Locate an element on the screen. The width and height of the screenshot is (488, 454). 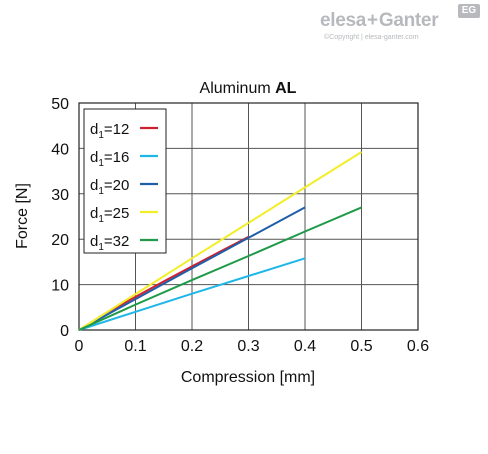
y-tick-label: 0 is located at coordinates (64, 331).